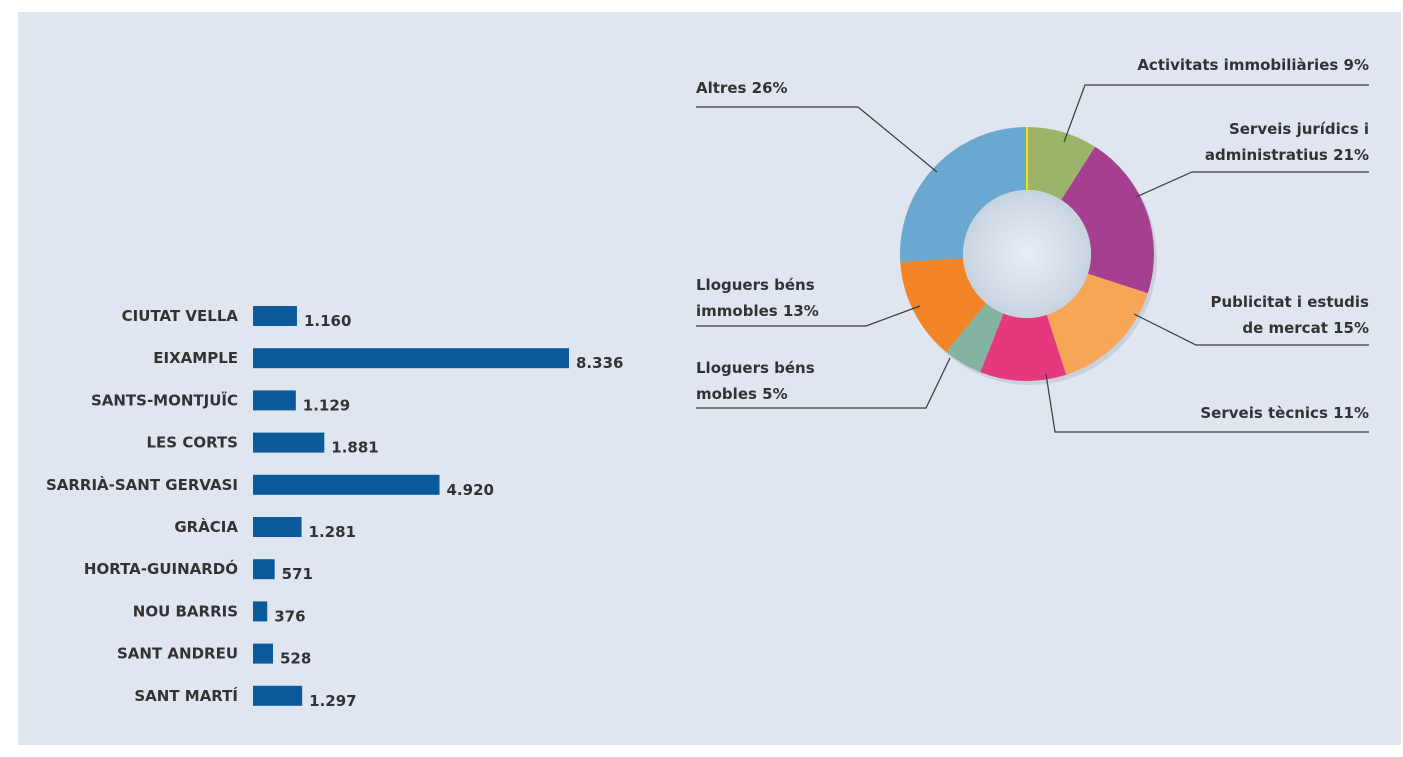  Describe the element at coordinates (327, 321) in the screenshot. I see `value-label: 1.160` at that location.